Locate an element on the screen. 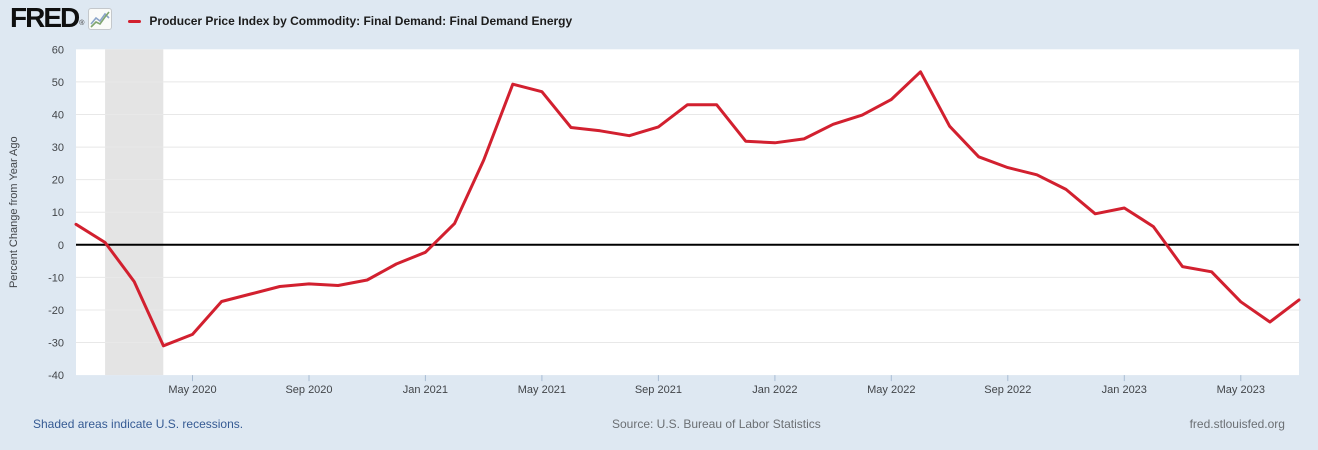  series-legend-swatch is located at coordinates (135, 21).